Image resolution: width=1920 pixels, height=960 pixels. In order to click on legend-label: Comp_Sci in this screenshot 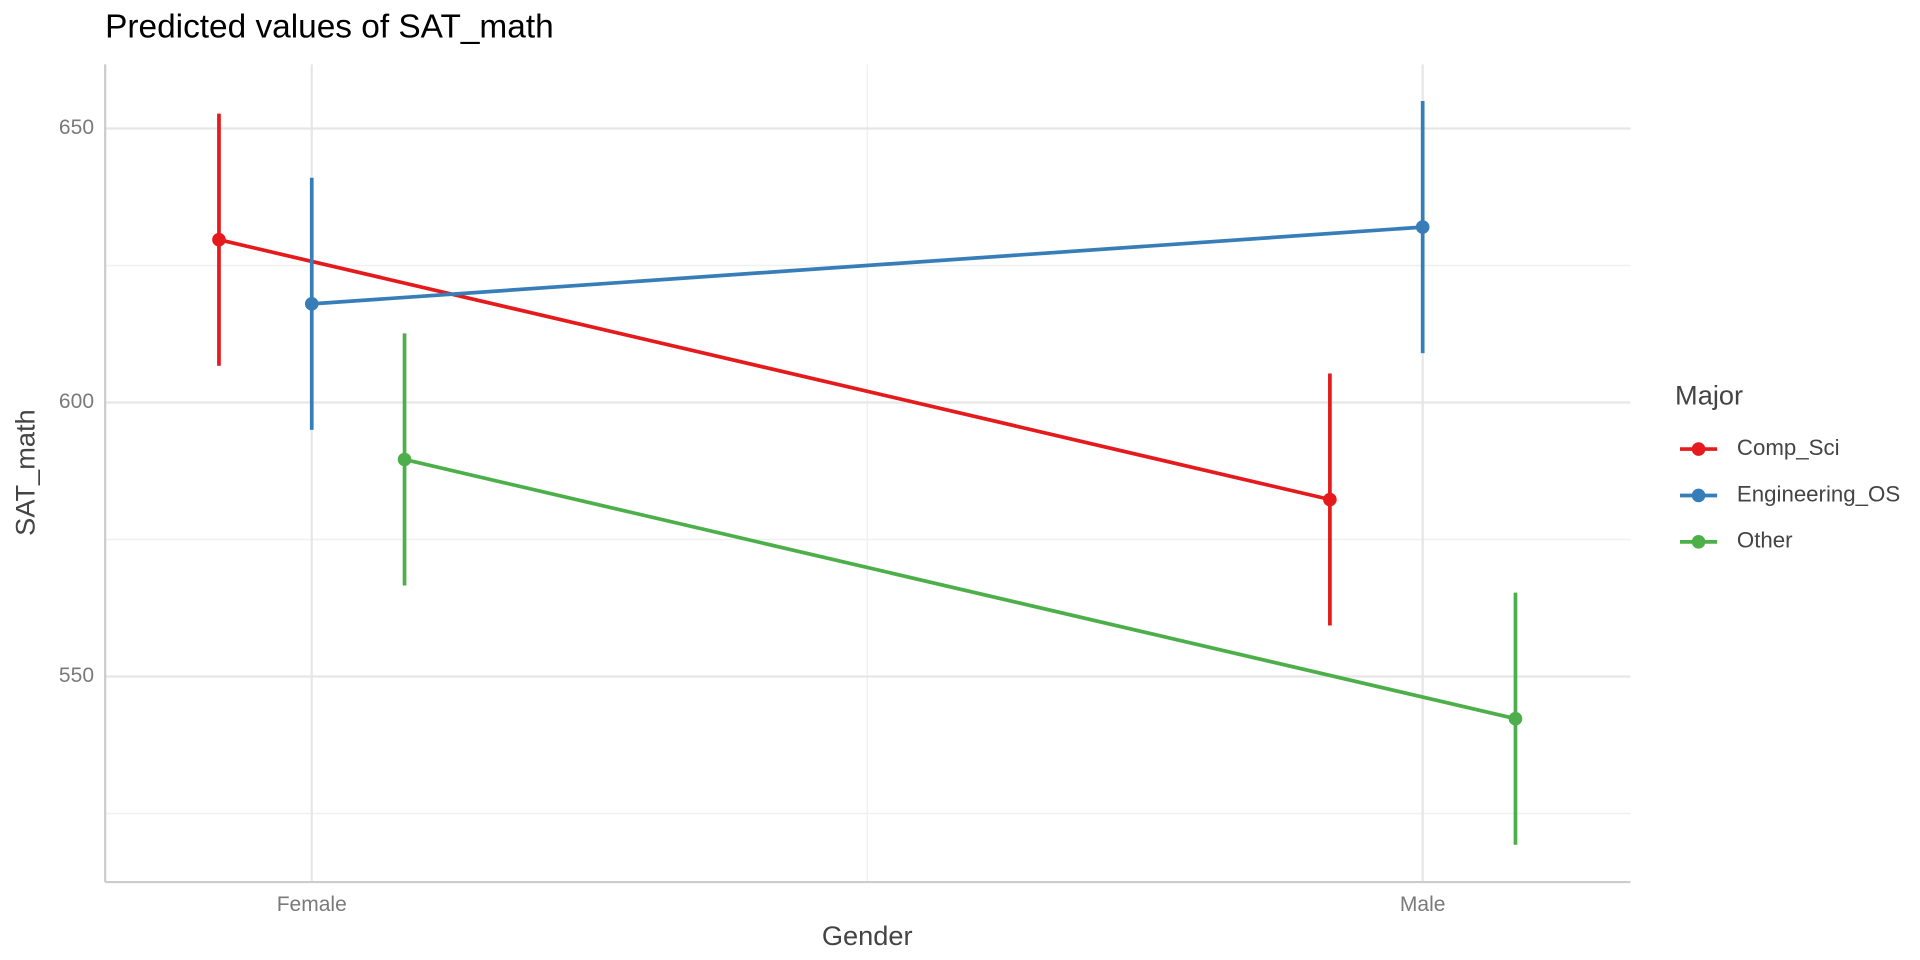, I will do `click(1788, 447)`.